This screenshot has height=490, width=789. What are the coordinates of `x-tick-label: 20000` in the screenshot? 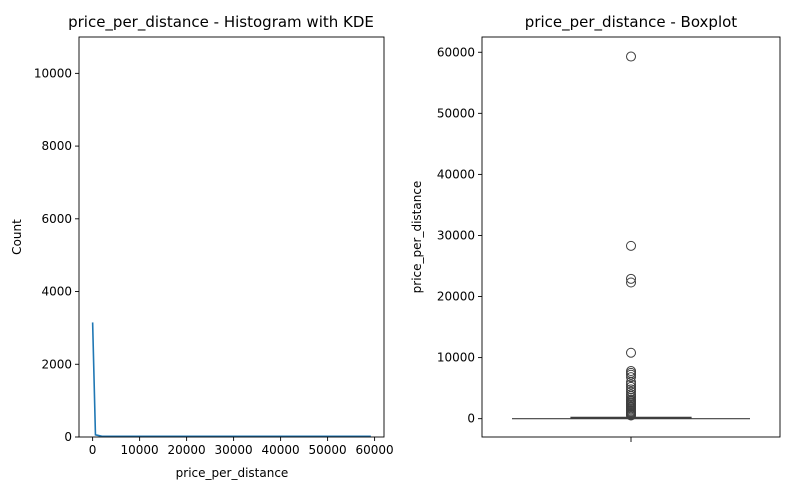 It's located at (187, 450).